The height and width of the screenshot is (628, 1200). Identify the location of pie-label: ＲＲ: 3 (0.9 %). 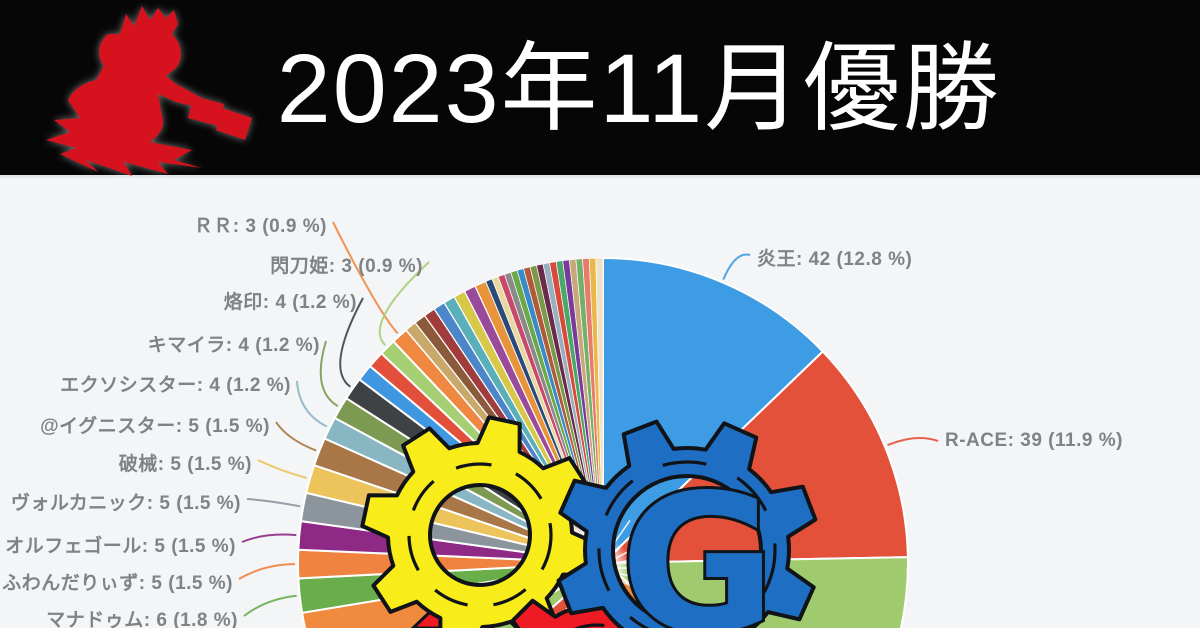
(260, 226).